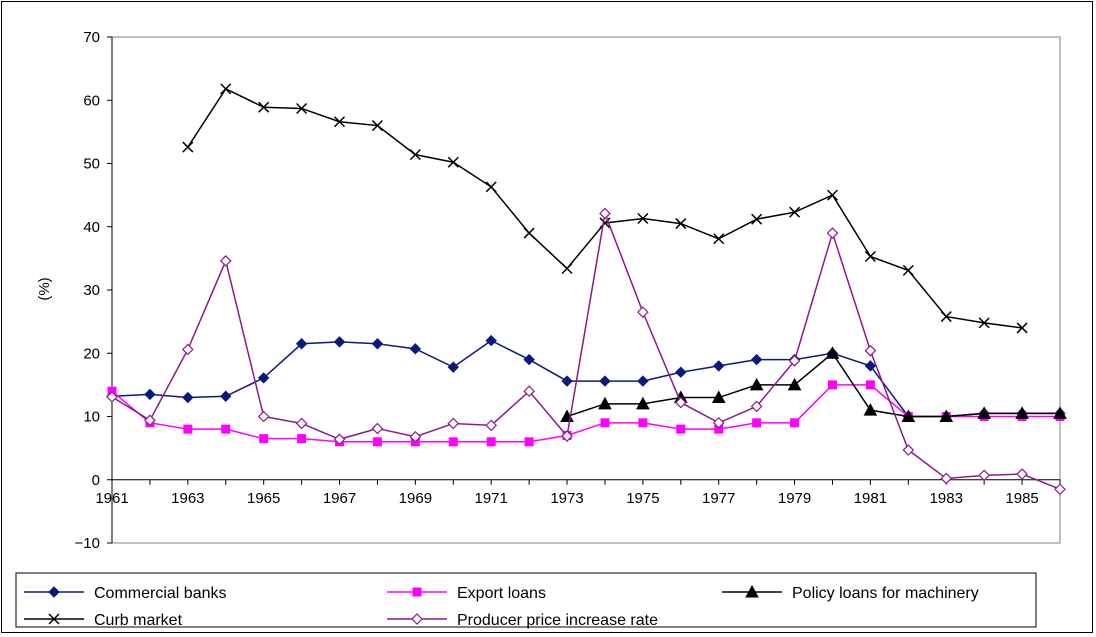 The height and width of the screenshot is (637, 1096). What do you see at coordinates (642, 498) in the screenshot?
I see `x-tick-label: 1975` at bounding box center [642, 498].